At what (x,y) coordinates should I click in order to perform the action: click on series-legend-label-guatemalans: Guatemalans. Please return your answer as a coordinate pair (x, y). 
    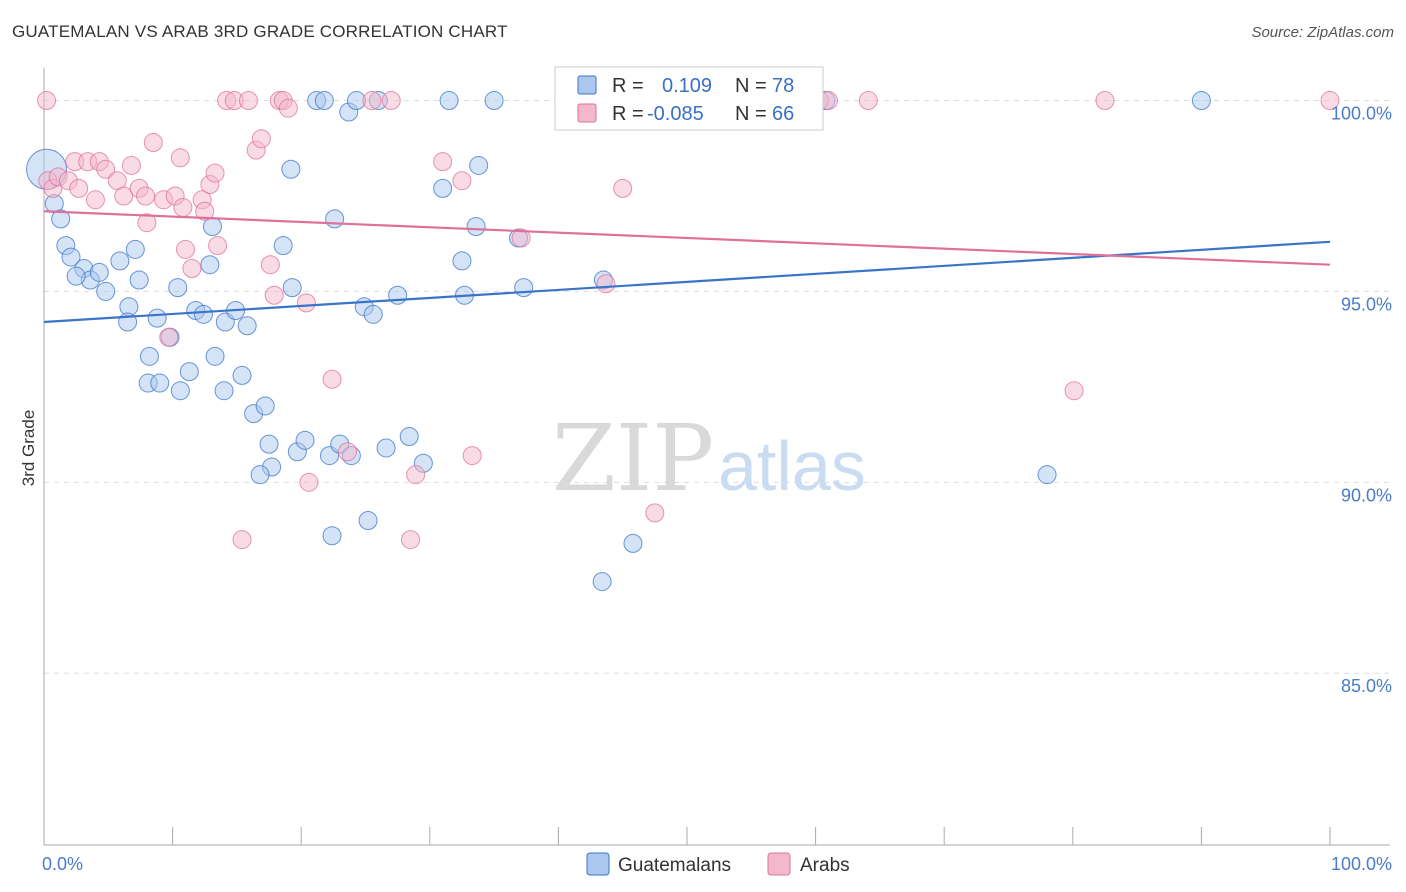
    Looking at the image, I should click on (674, 865).